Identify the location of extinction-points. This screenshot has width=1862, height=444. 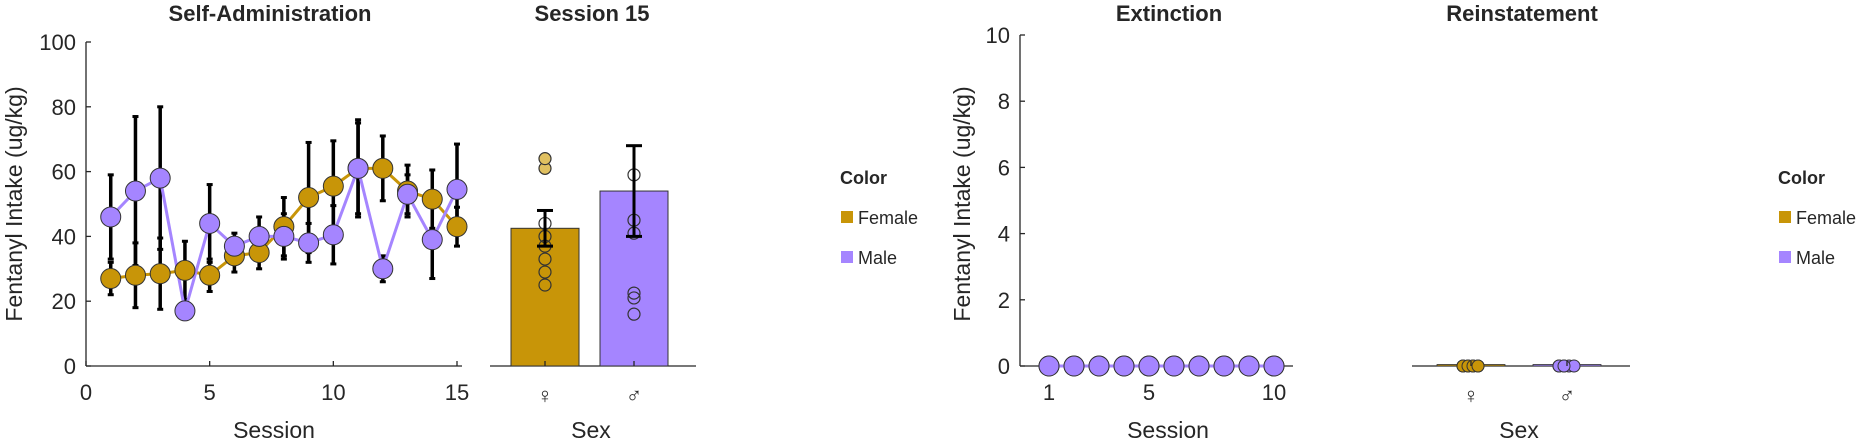
(1161, 366).